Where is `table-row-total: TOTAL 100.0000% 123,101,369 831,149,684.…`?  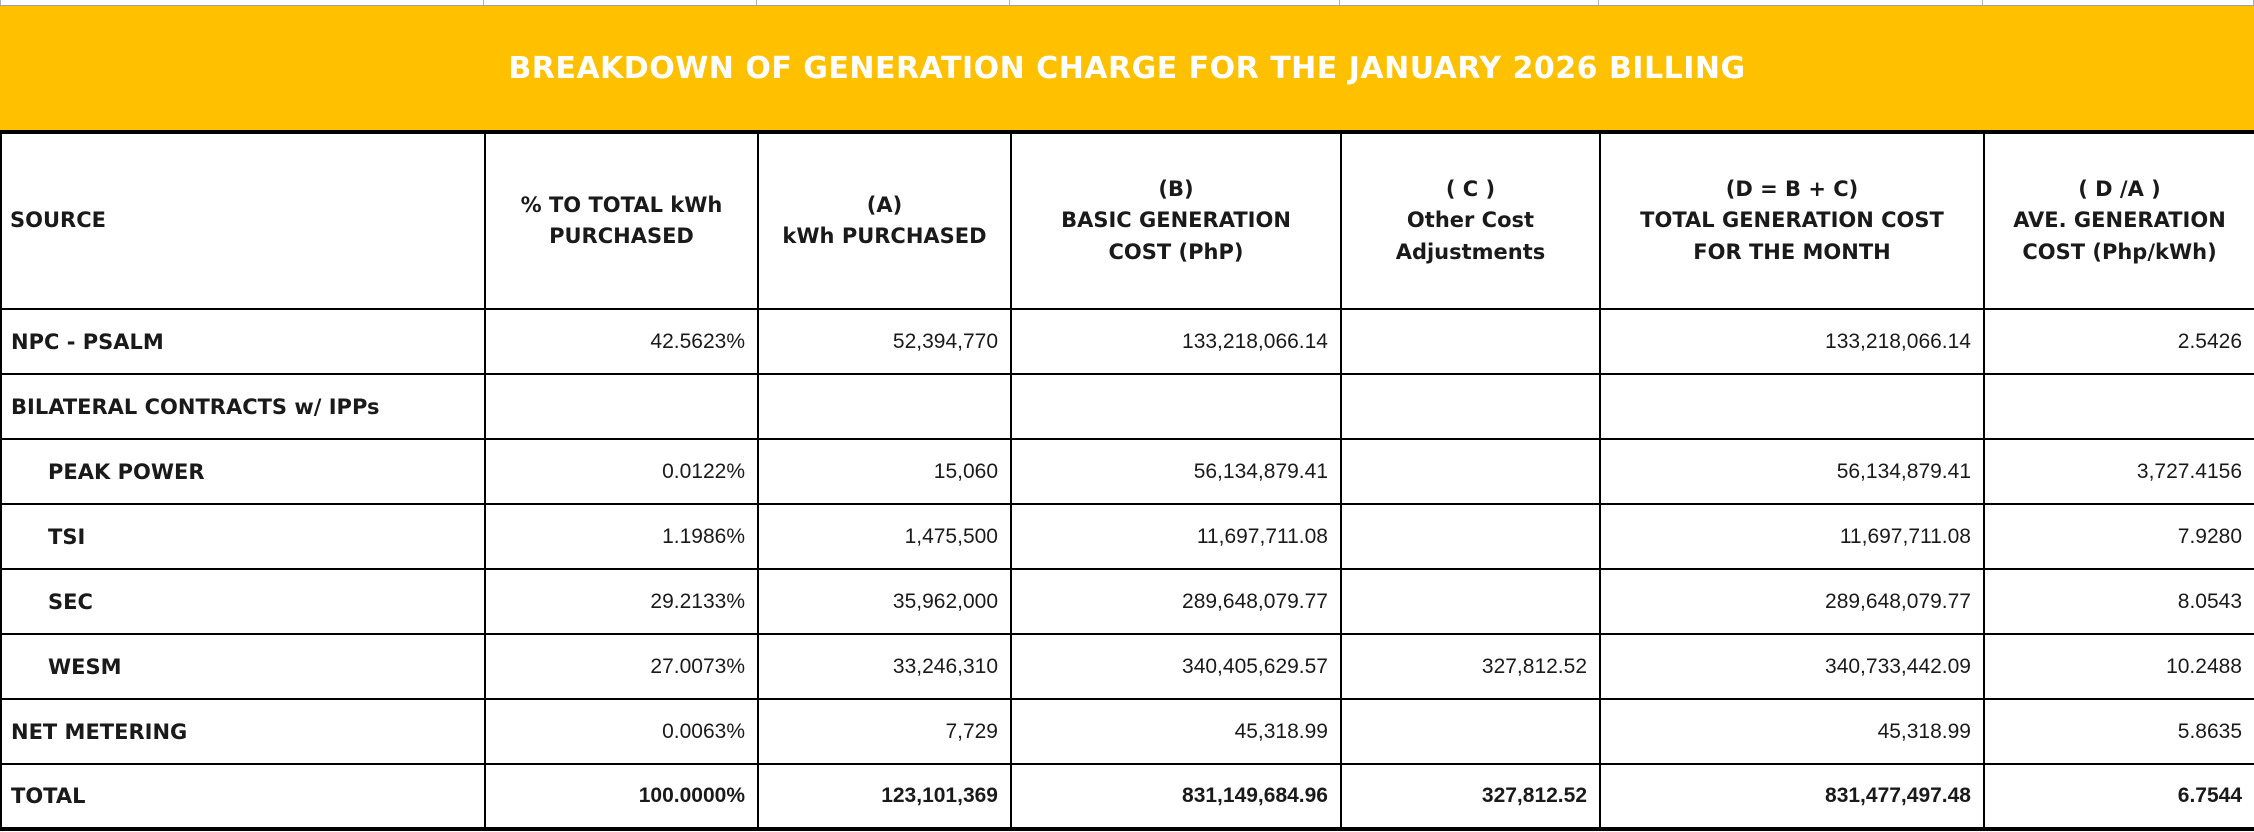 table-row-total: TOTAL 100.0000% 123,101,369 831,149,684.… is located at coordinates (1127, 797).